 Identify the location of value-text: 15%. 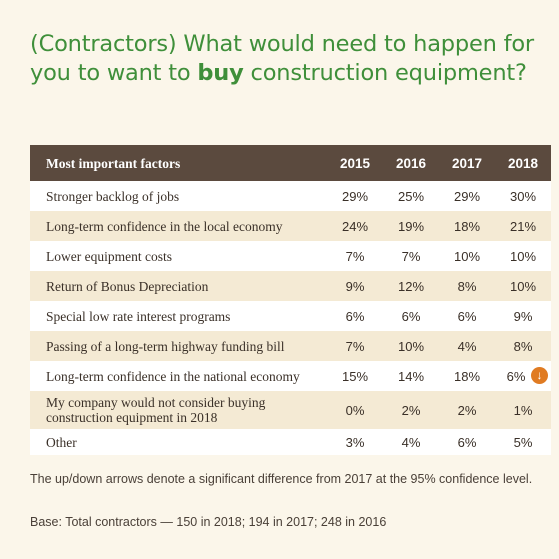
(355, 376).